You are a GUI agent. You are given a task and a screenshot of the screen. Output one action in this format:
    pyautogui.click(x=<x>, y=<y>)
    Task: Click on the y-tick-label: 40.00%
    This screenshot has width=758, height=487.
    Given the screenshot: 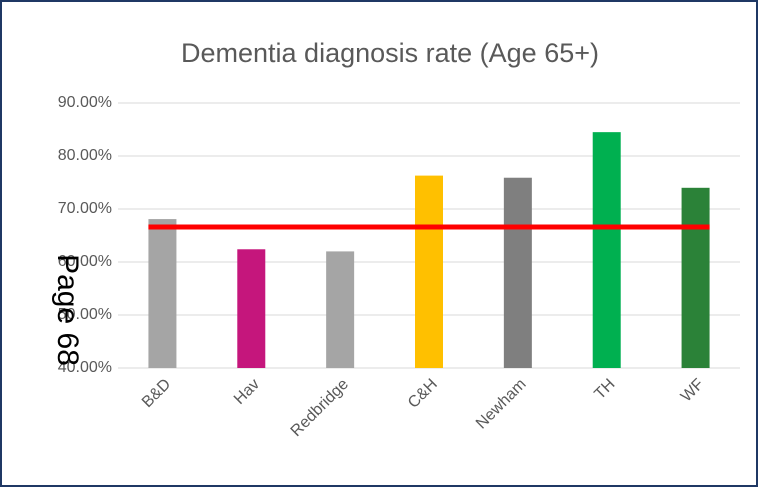 What is the action you would take?
    pyautogui.click(x=85, y=367)
    